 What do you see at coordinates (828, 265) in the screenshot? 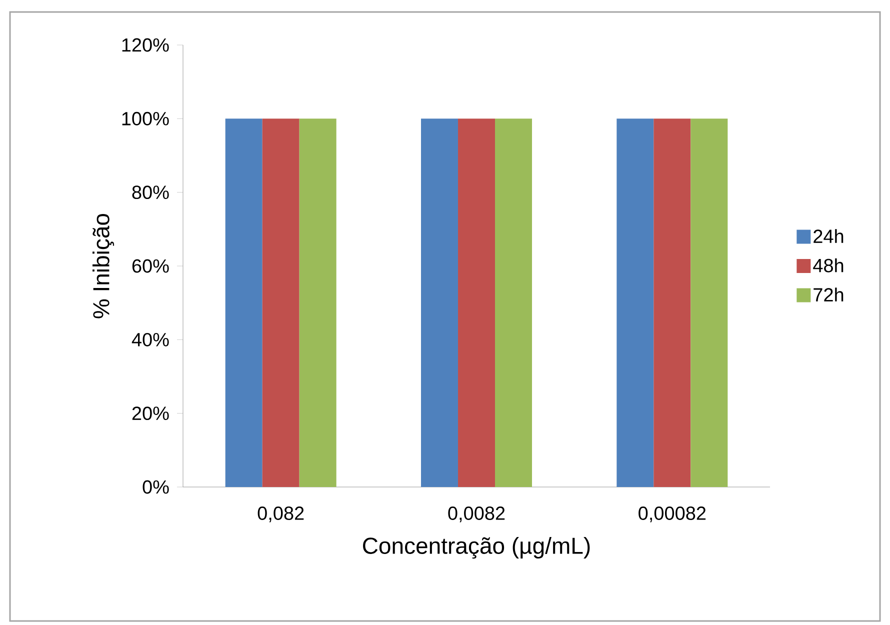
I see `legend-label: 48h` at bounding box center [828, 265].